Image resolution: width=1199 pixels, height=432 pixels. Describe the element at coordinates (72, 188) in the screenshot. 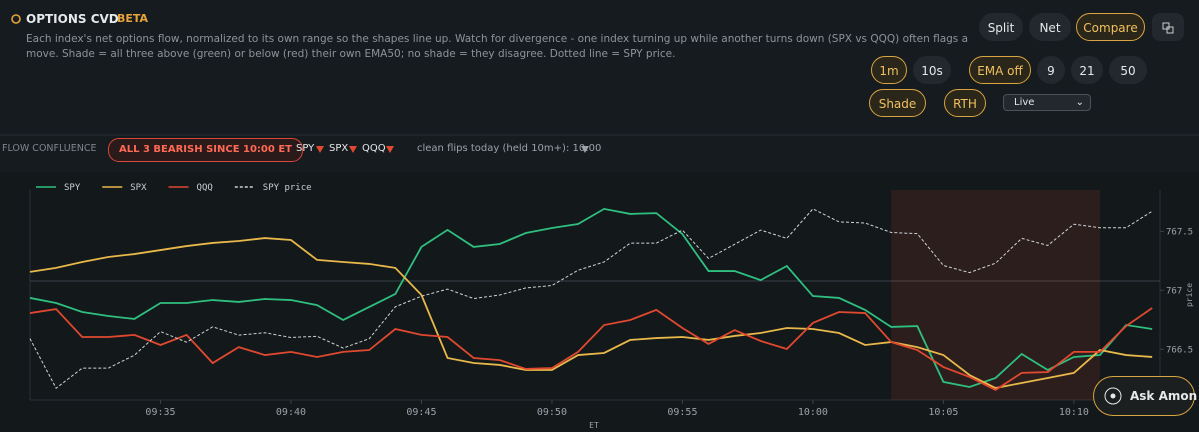

I see `legend-label: SPY` at that location.